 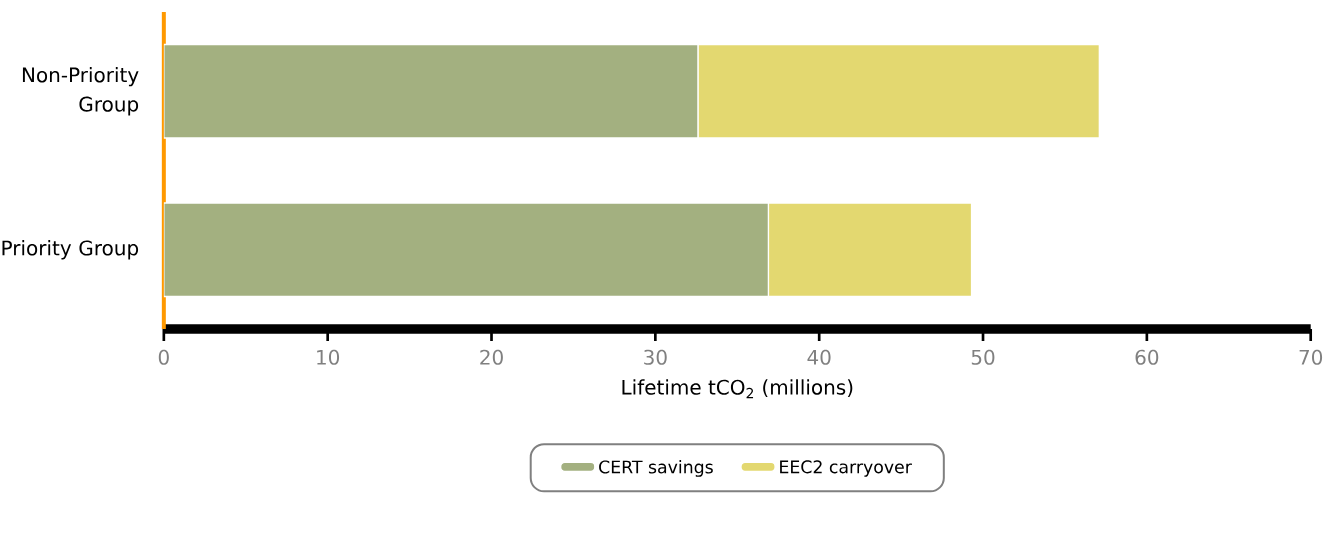 What do you see at coordinates (1147, 357) in the screenshot?
I see `x-tick-label: 60` at bounding box center [1147, 357].